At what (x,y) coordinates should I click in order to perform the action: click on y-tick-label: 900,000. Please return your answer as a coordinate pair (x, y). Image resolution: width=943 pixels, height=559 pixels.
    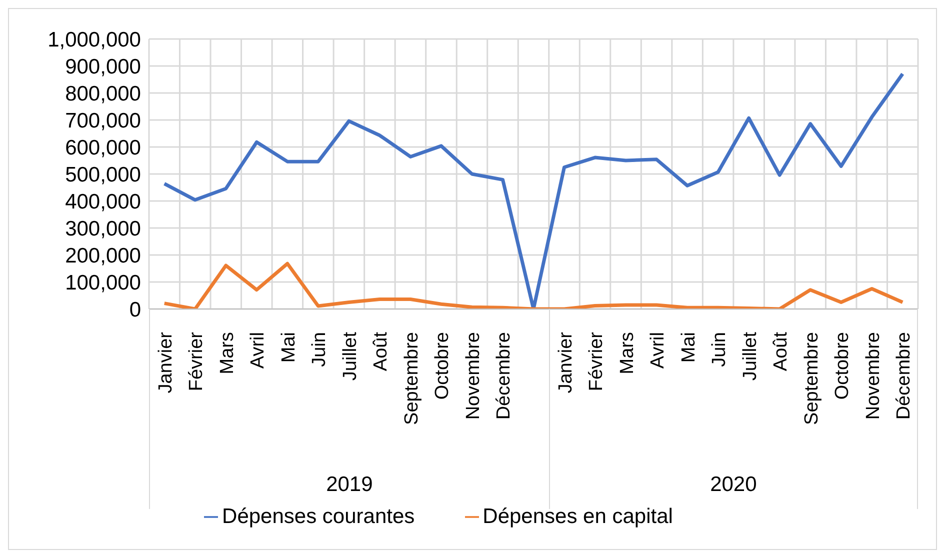
    Looking at the image, I should click on (103, 66).